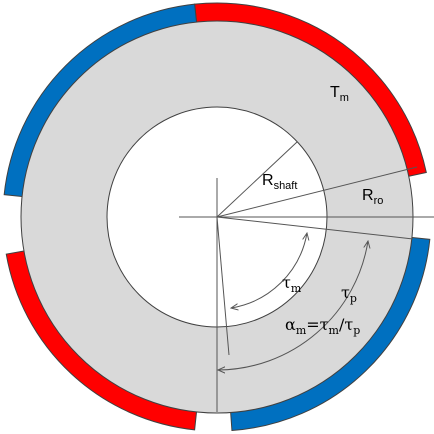 Image resolution: width=434 pixels, height=434 pixels. I want to click on pole-pitch-label: τp, so click(349, 294).